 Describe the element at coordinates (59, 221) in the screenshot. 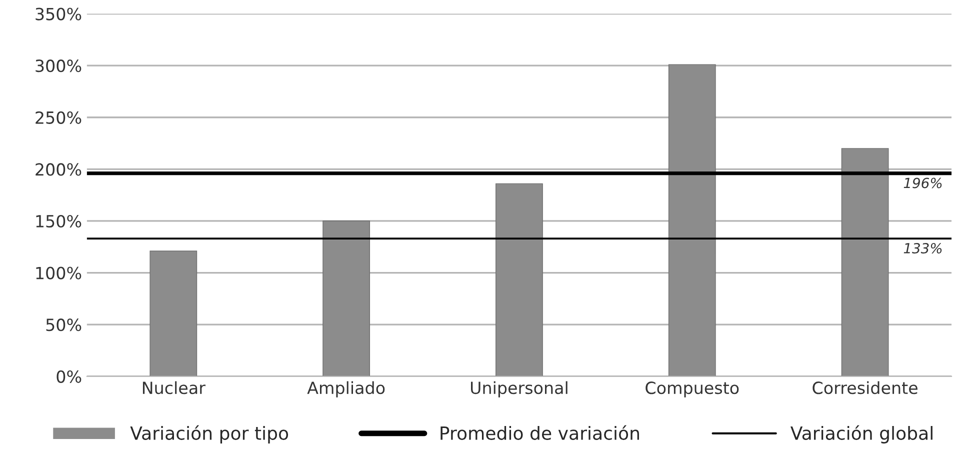

I see `y-tick-label: 150%` at that location.